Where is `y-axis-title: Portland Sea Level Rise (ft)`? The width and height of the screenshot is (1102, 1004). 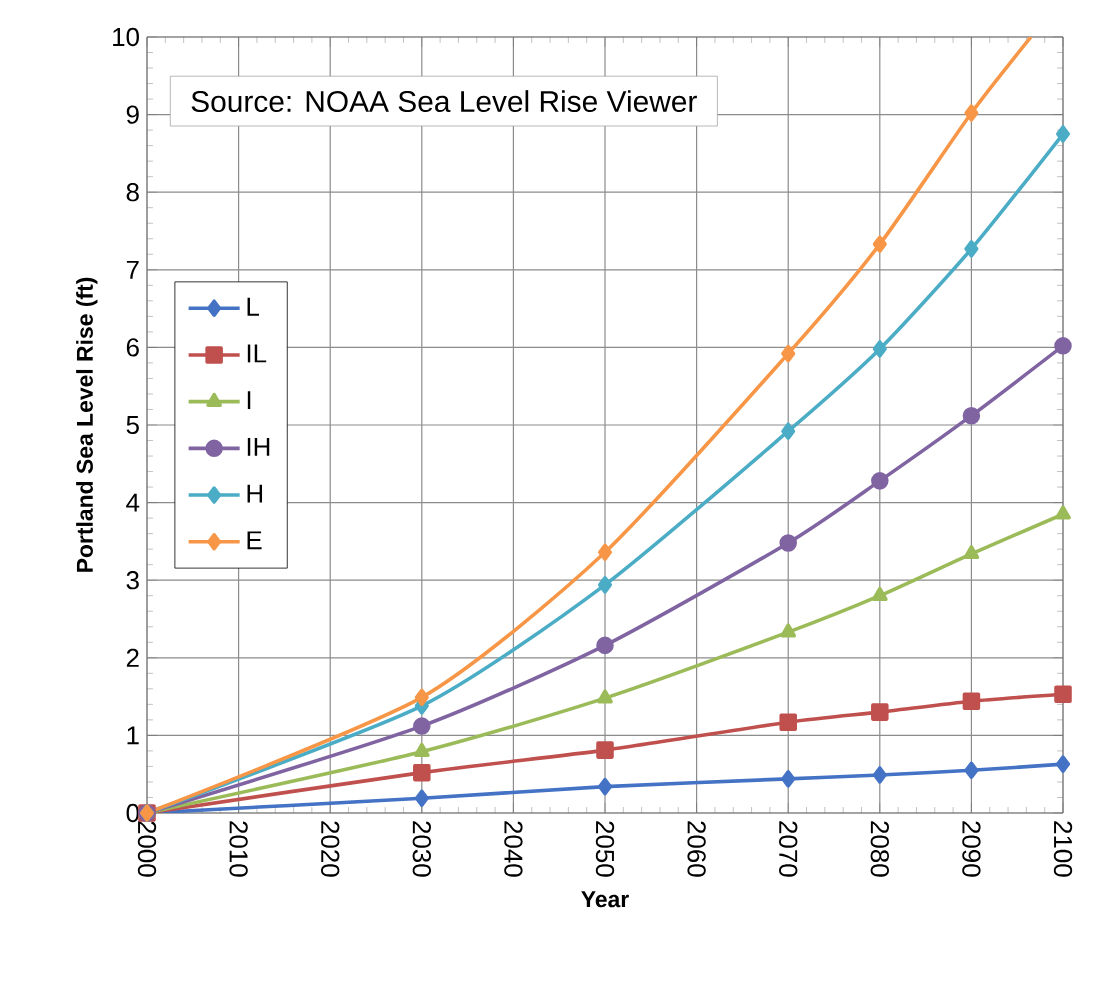 y-axis-title: Portland Sea Level Rise (ft) is located at coordinates (87, 424).